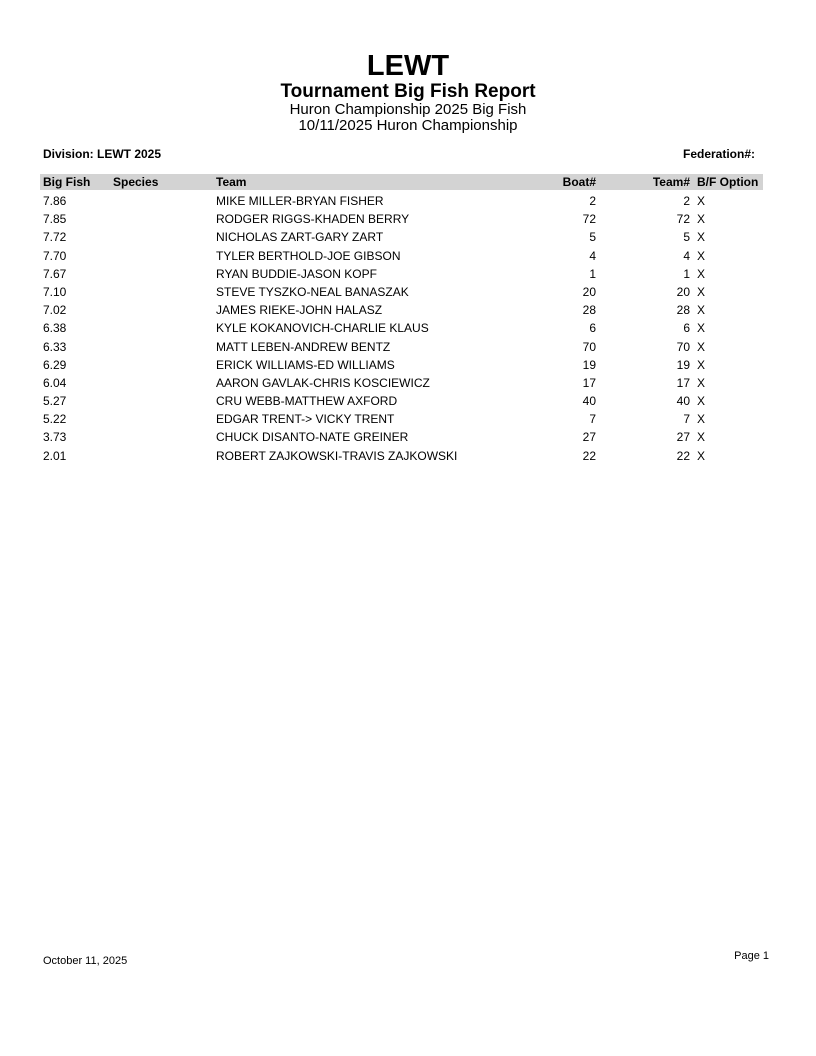 Image resolution: width=816 pixels, height=1056 pixels. I want to click on team-number: 70, so click(683, 346).